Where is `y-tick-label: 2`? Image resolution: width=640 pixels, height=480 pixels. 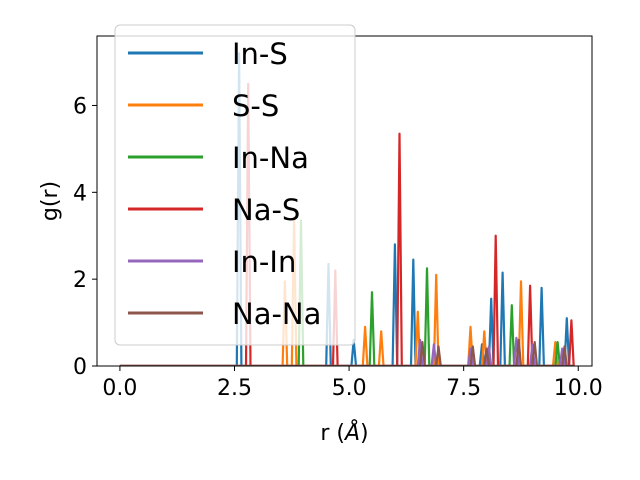
y-tick-label: 2 is located at coordinates (80, 280).